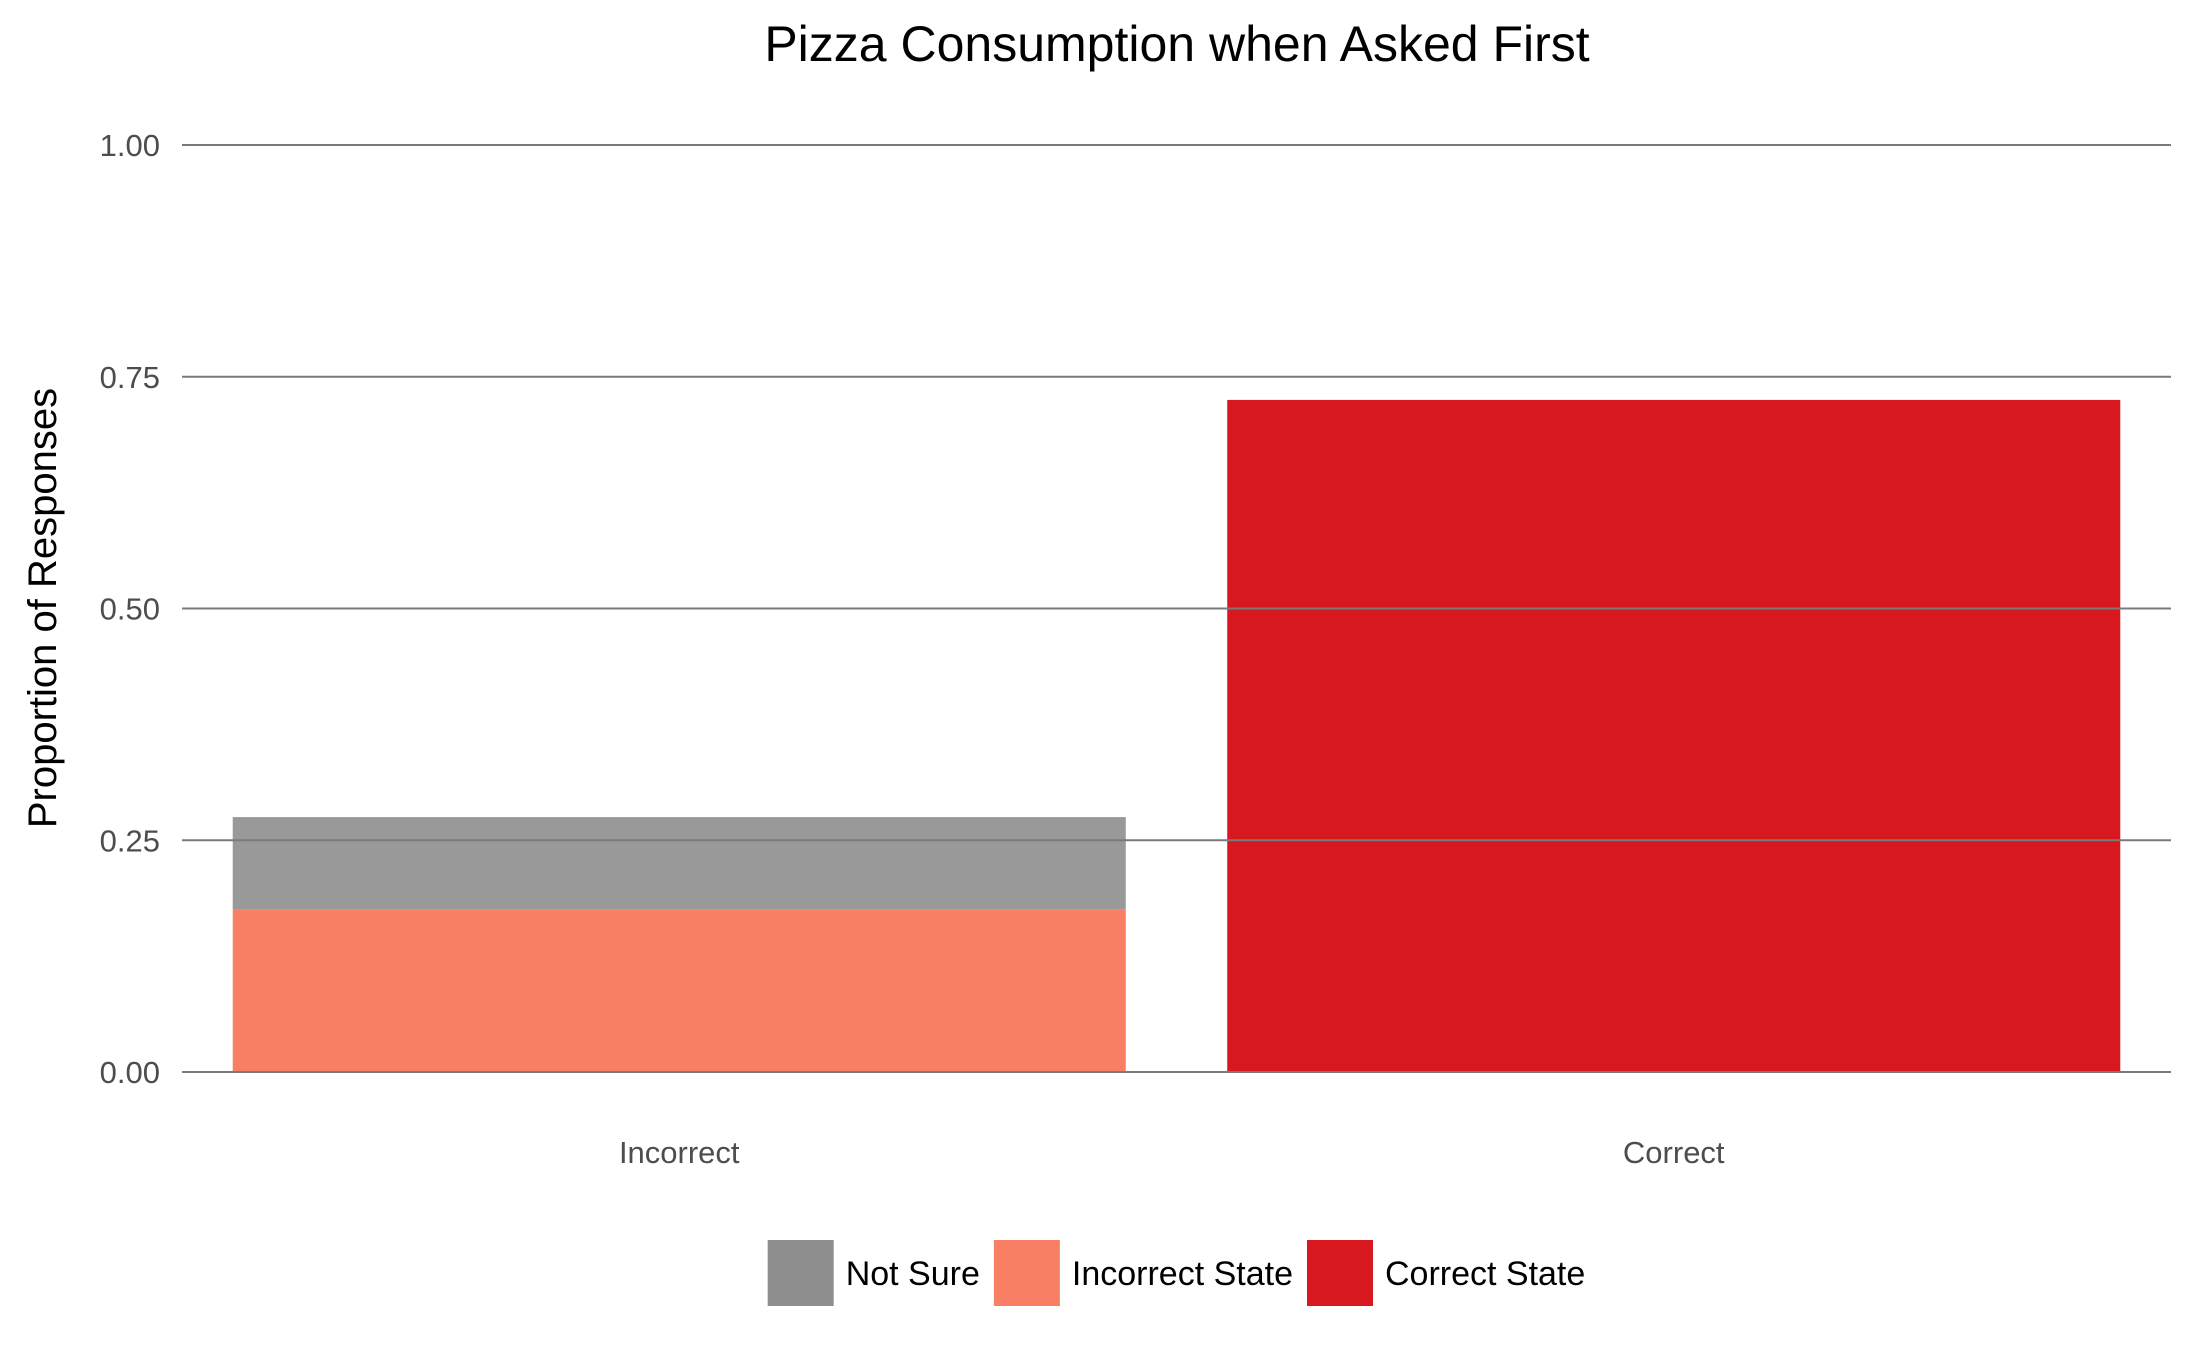 The width and height of the screenshot is (2187, 1351). I want to click on y-tick-layer: 0.00 0.25 0.50 0.75 1.00, so click(130, 609).